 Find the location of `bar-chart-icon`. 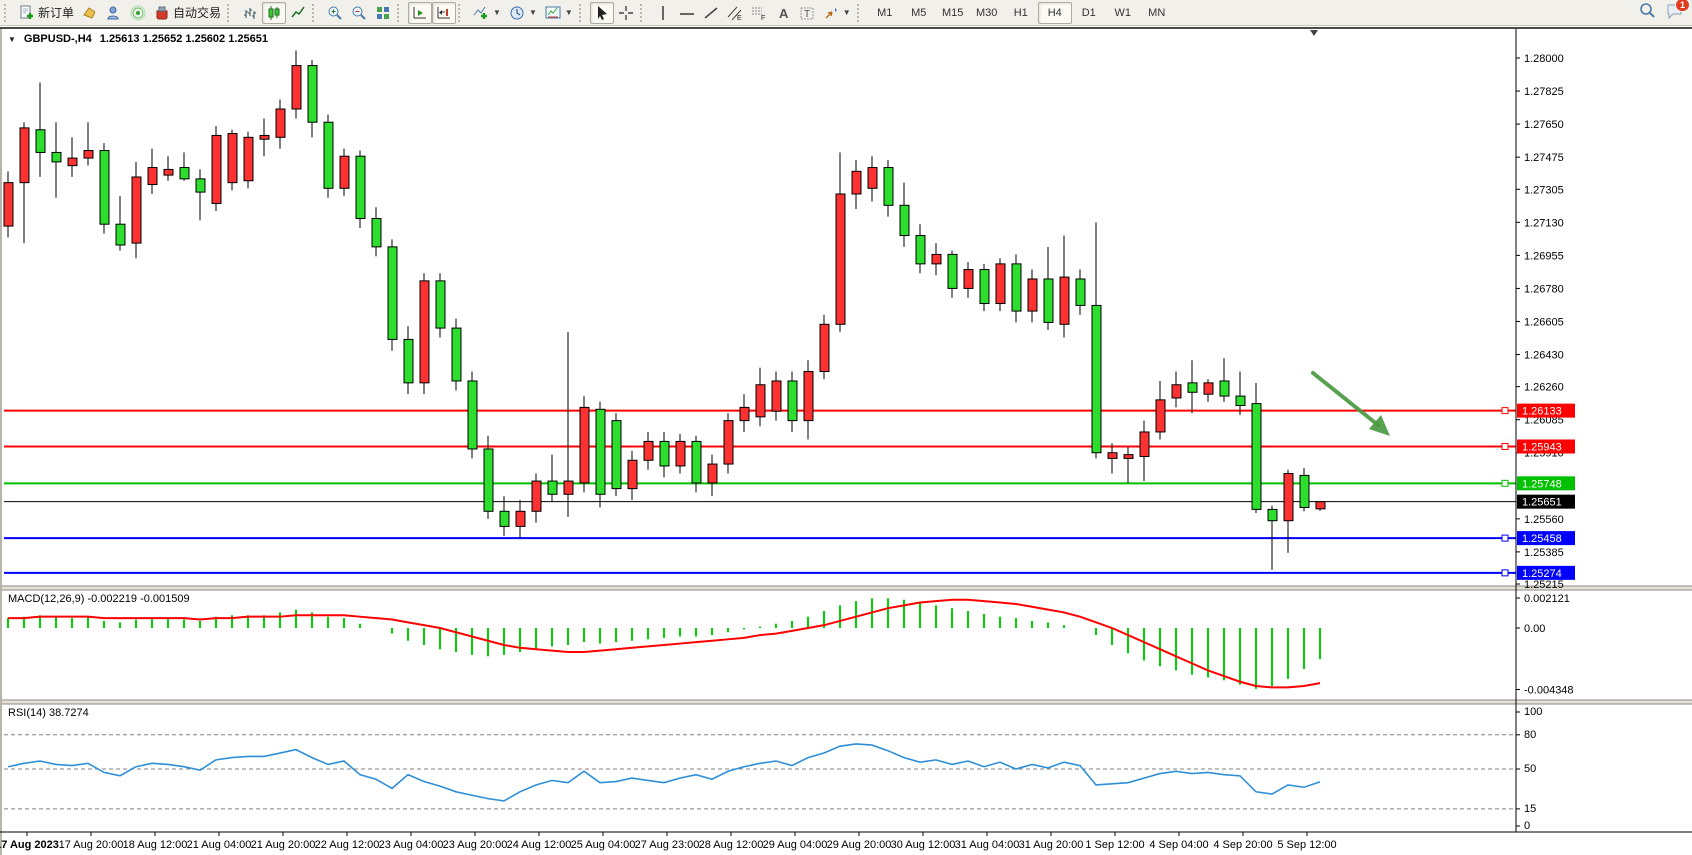

bar-chart-icon is located at coordinates (250, 13).